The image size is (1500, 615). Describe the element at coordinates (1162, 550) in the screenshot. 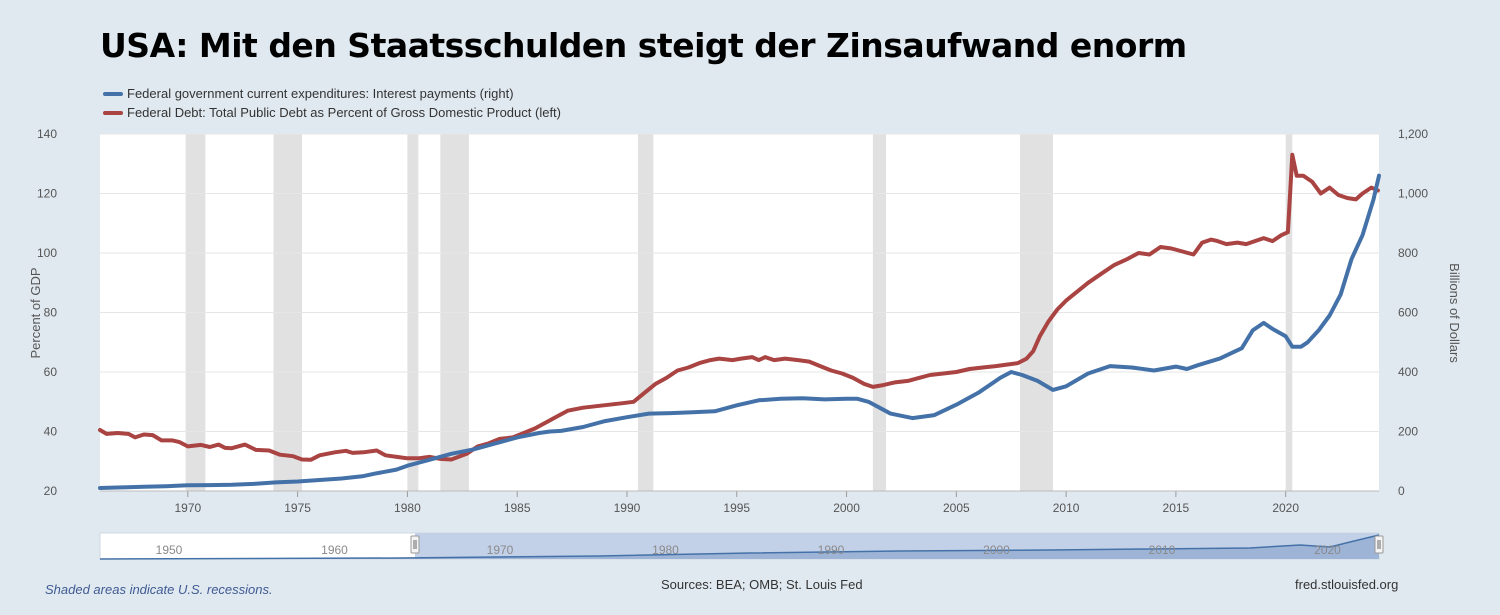

I see `navigator-year-2010: 2010` at that location.